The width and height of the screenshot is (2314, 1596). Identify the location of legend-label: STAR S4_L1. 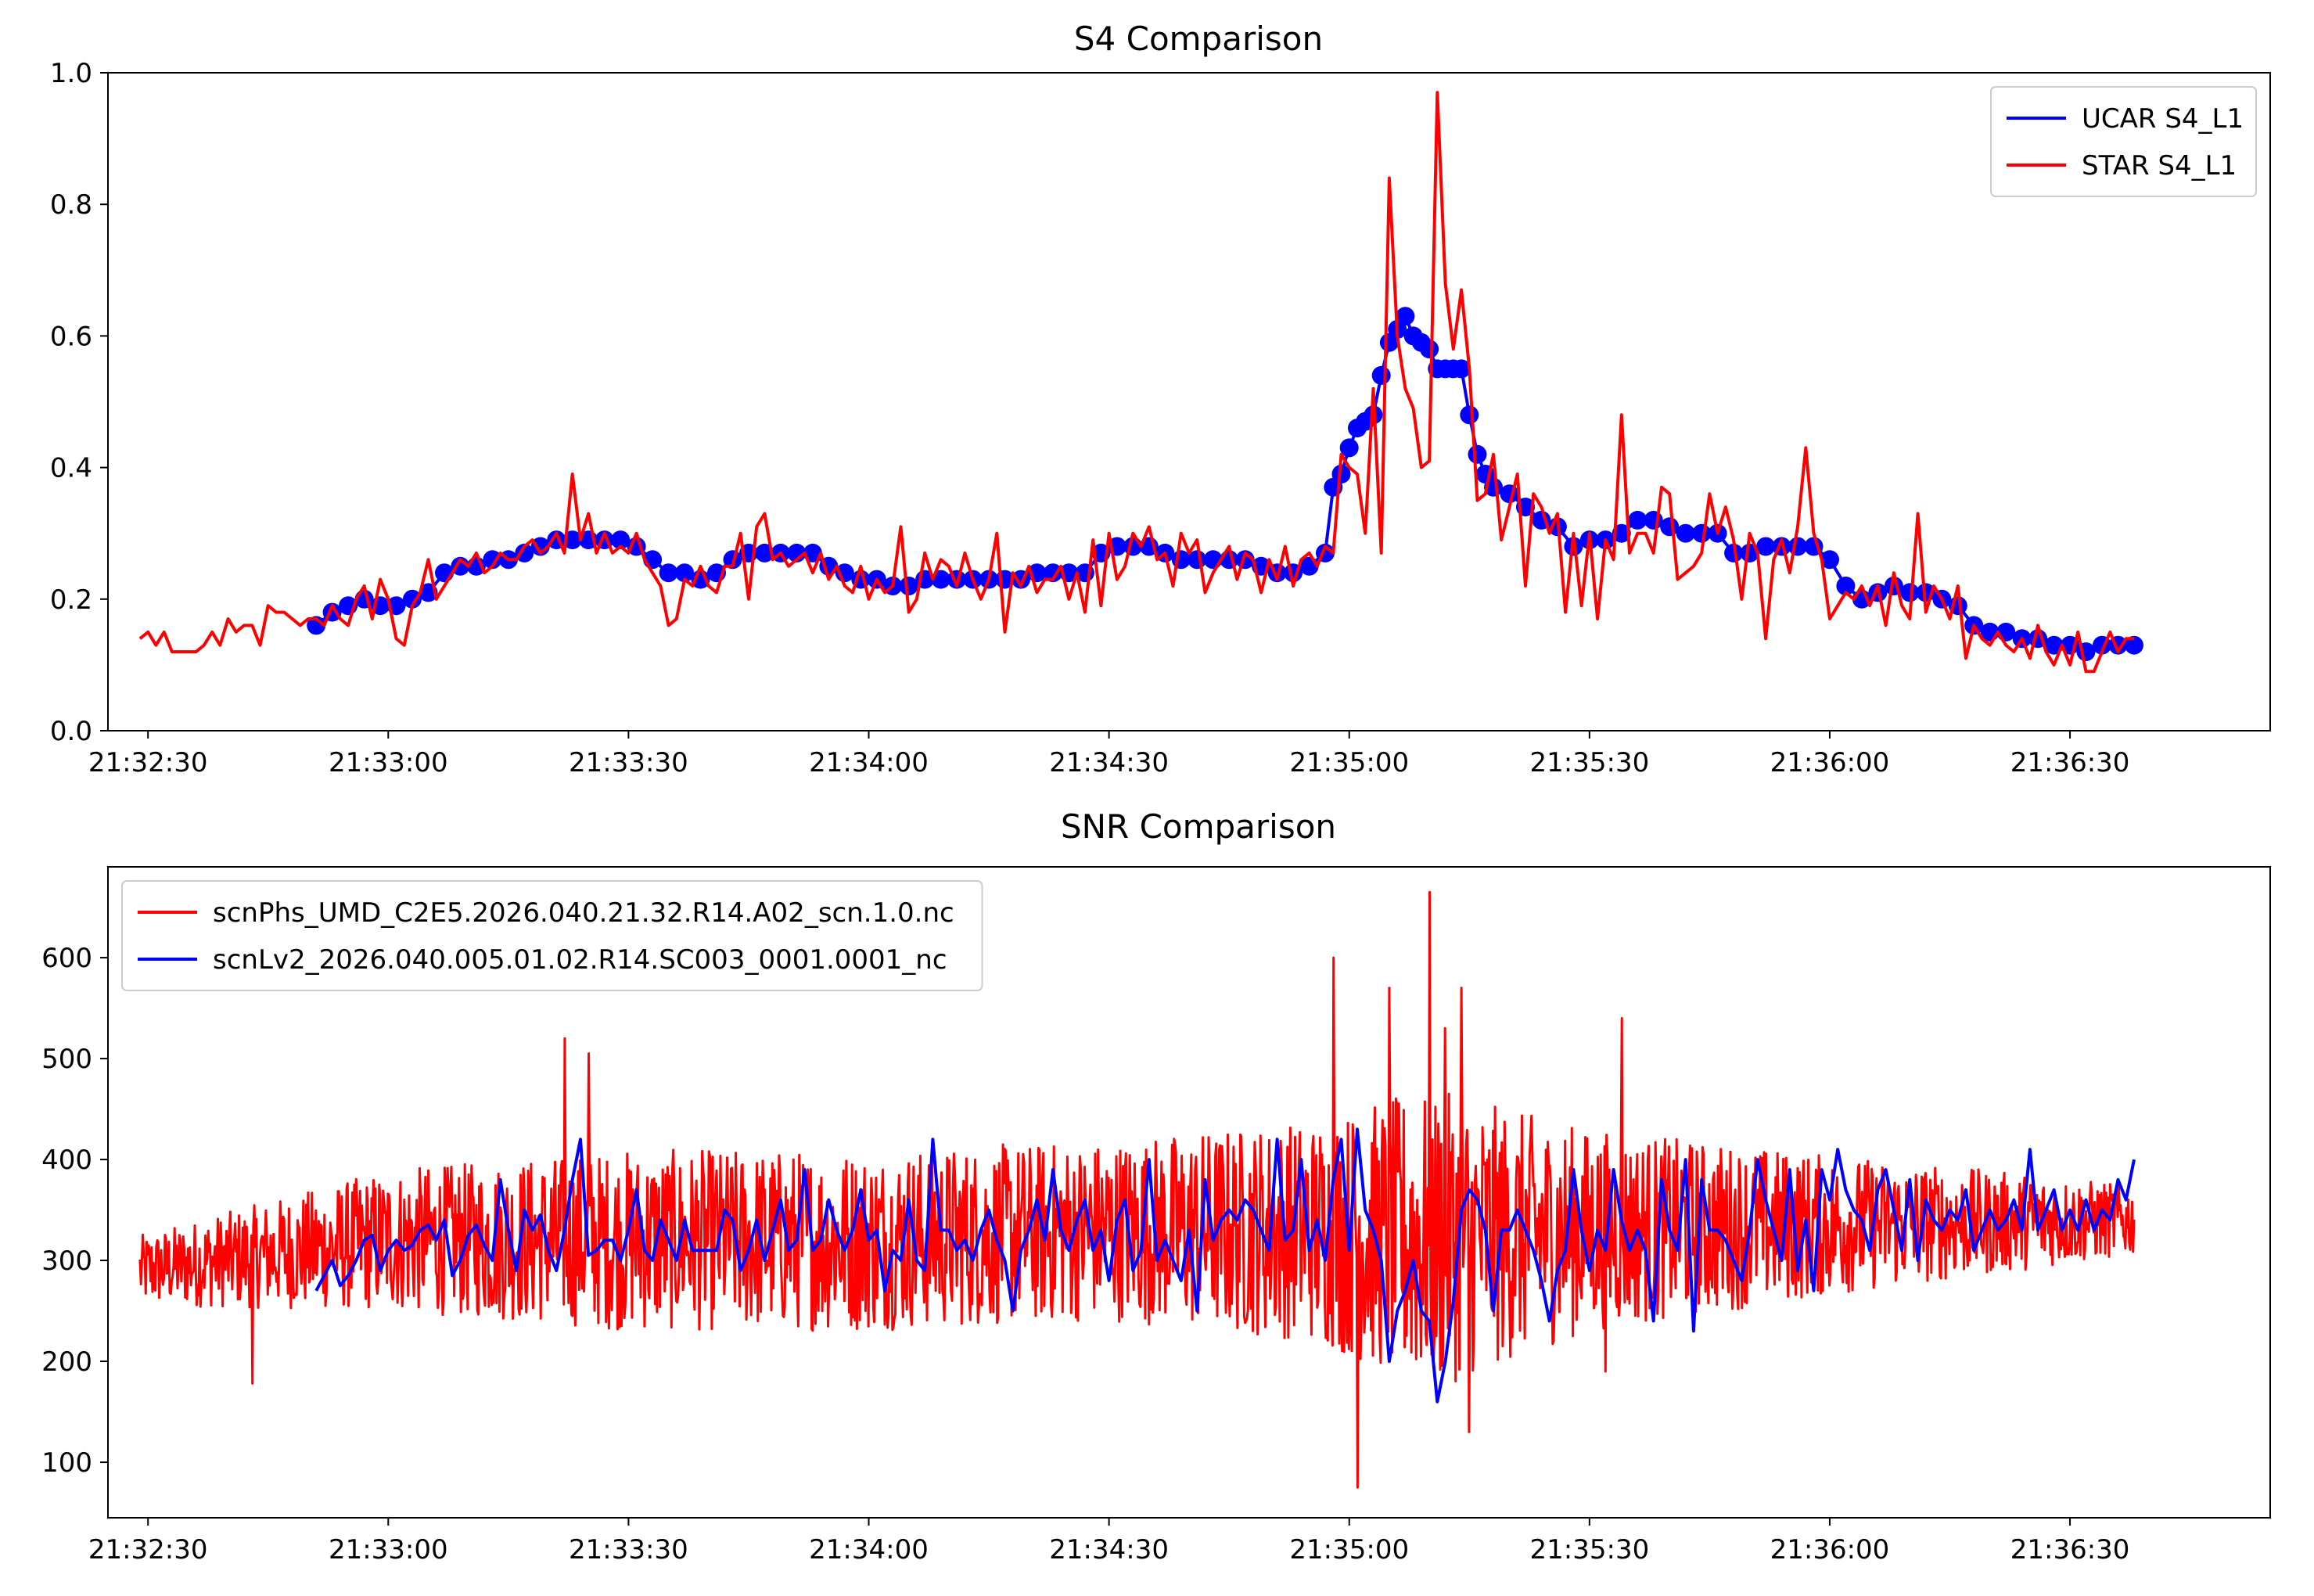
(2159, 166).